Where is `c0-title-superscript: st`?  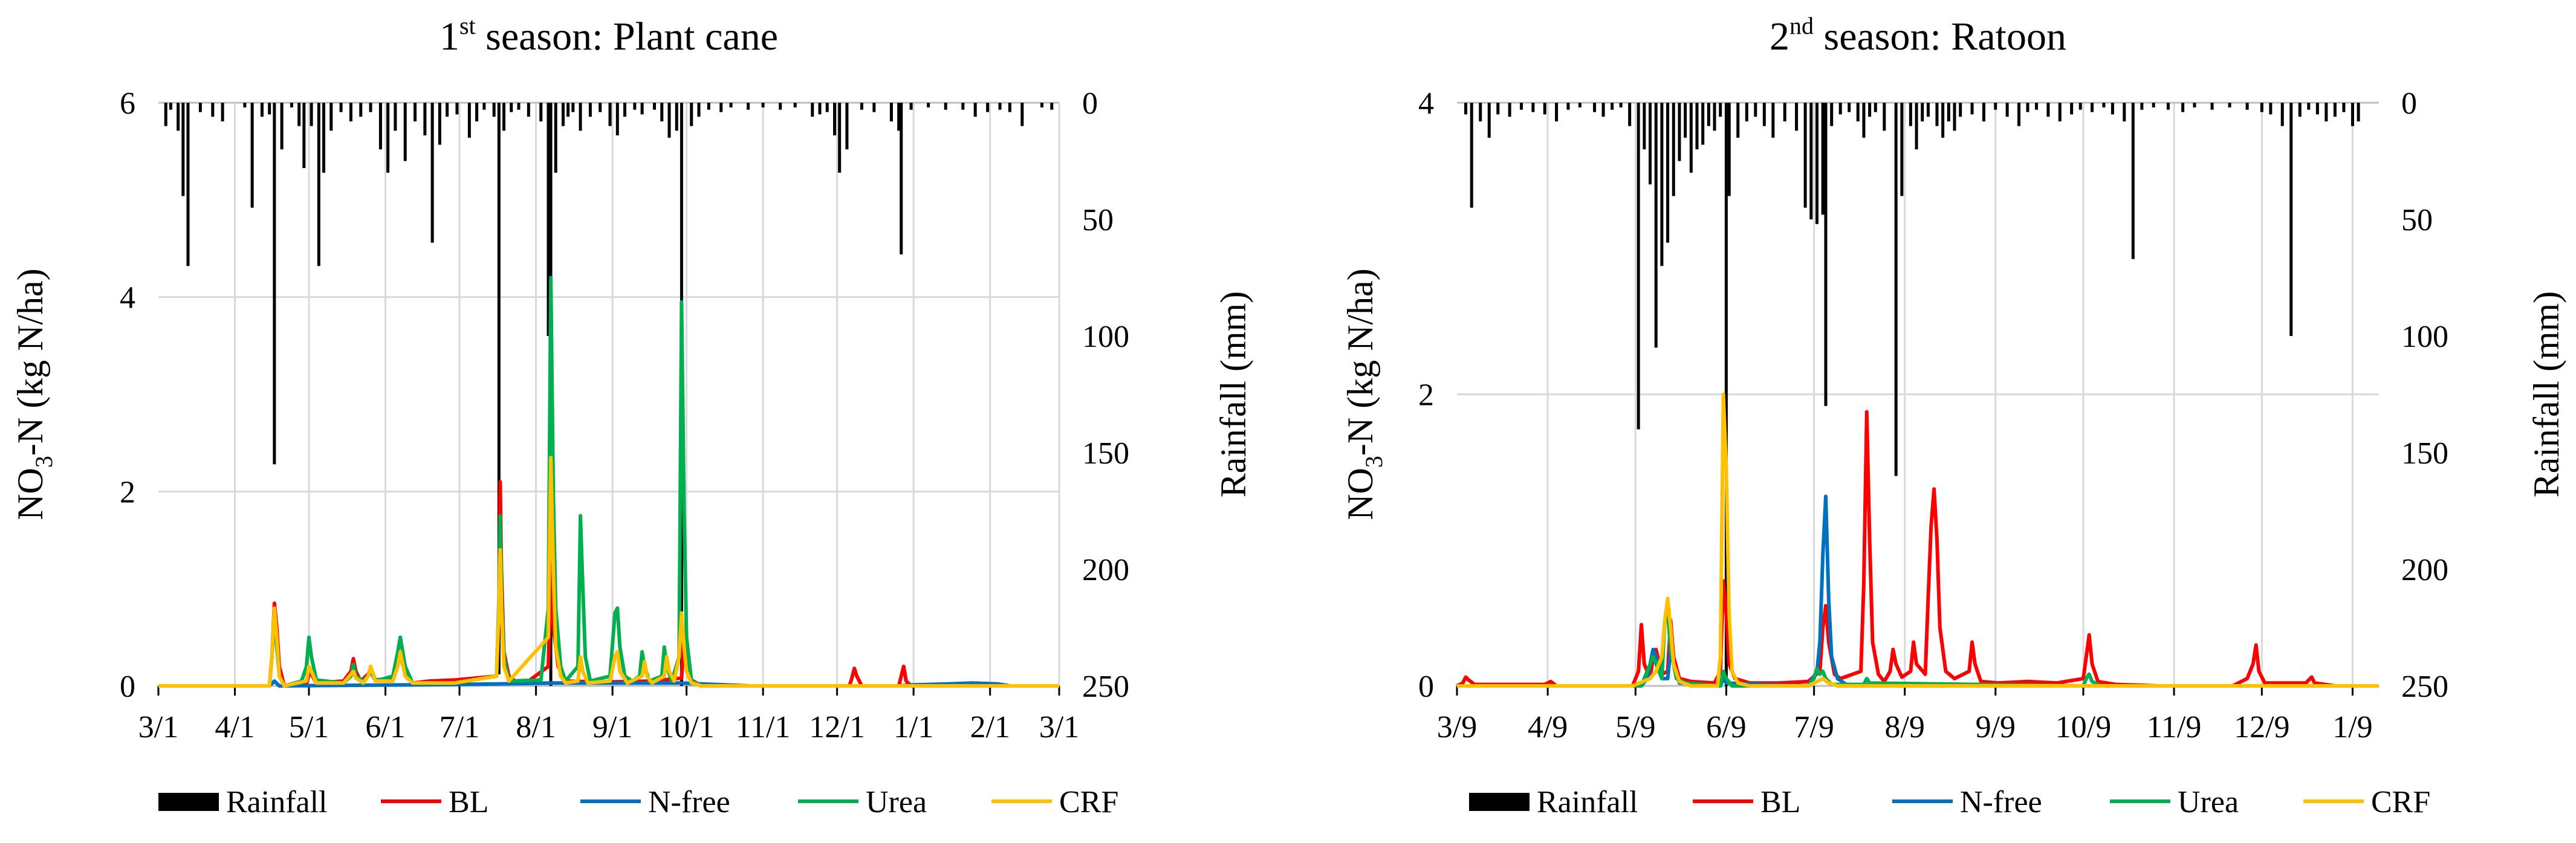 c0-title-superscript: st is located at coordinates (468, 25).